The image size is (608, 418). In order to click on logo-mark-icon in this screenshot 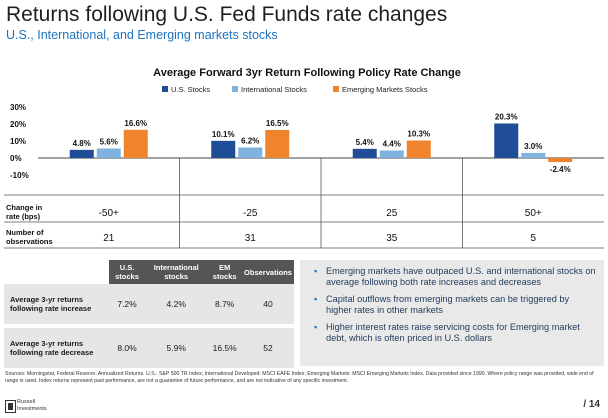, I will do `click(10, 406)`.